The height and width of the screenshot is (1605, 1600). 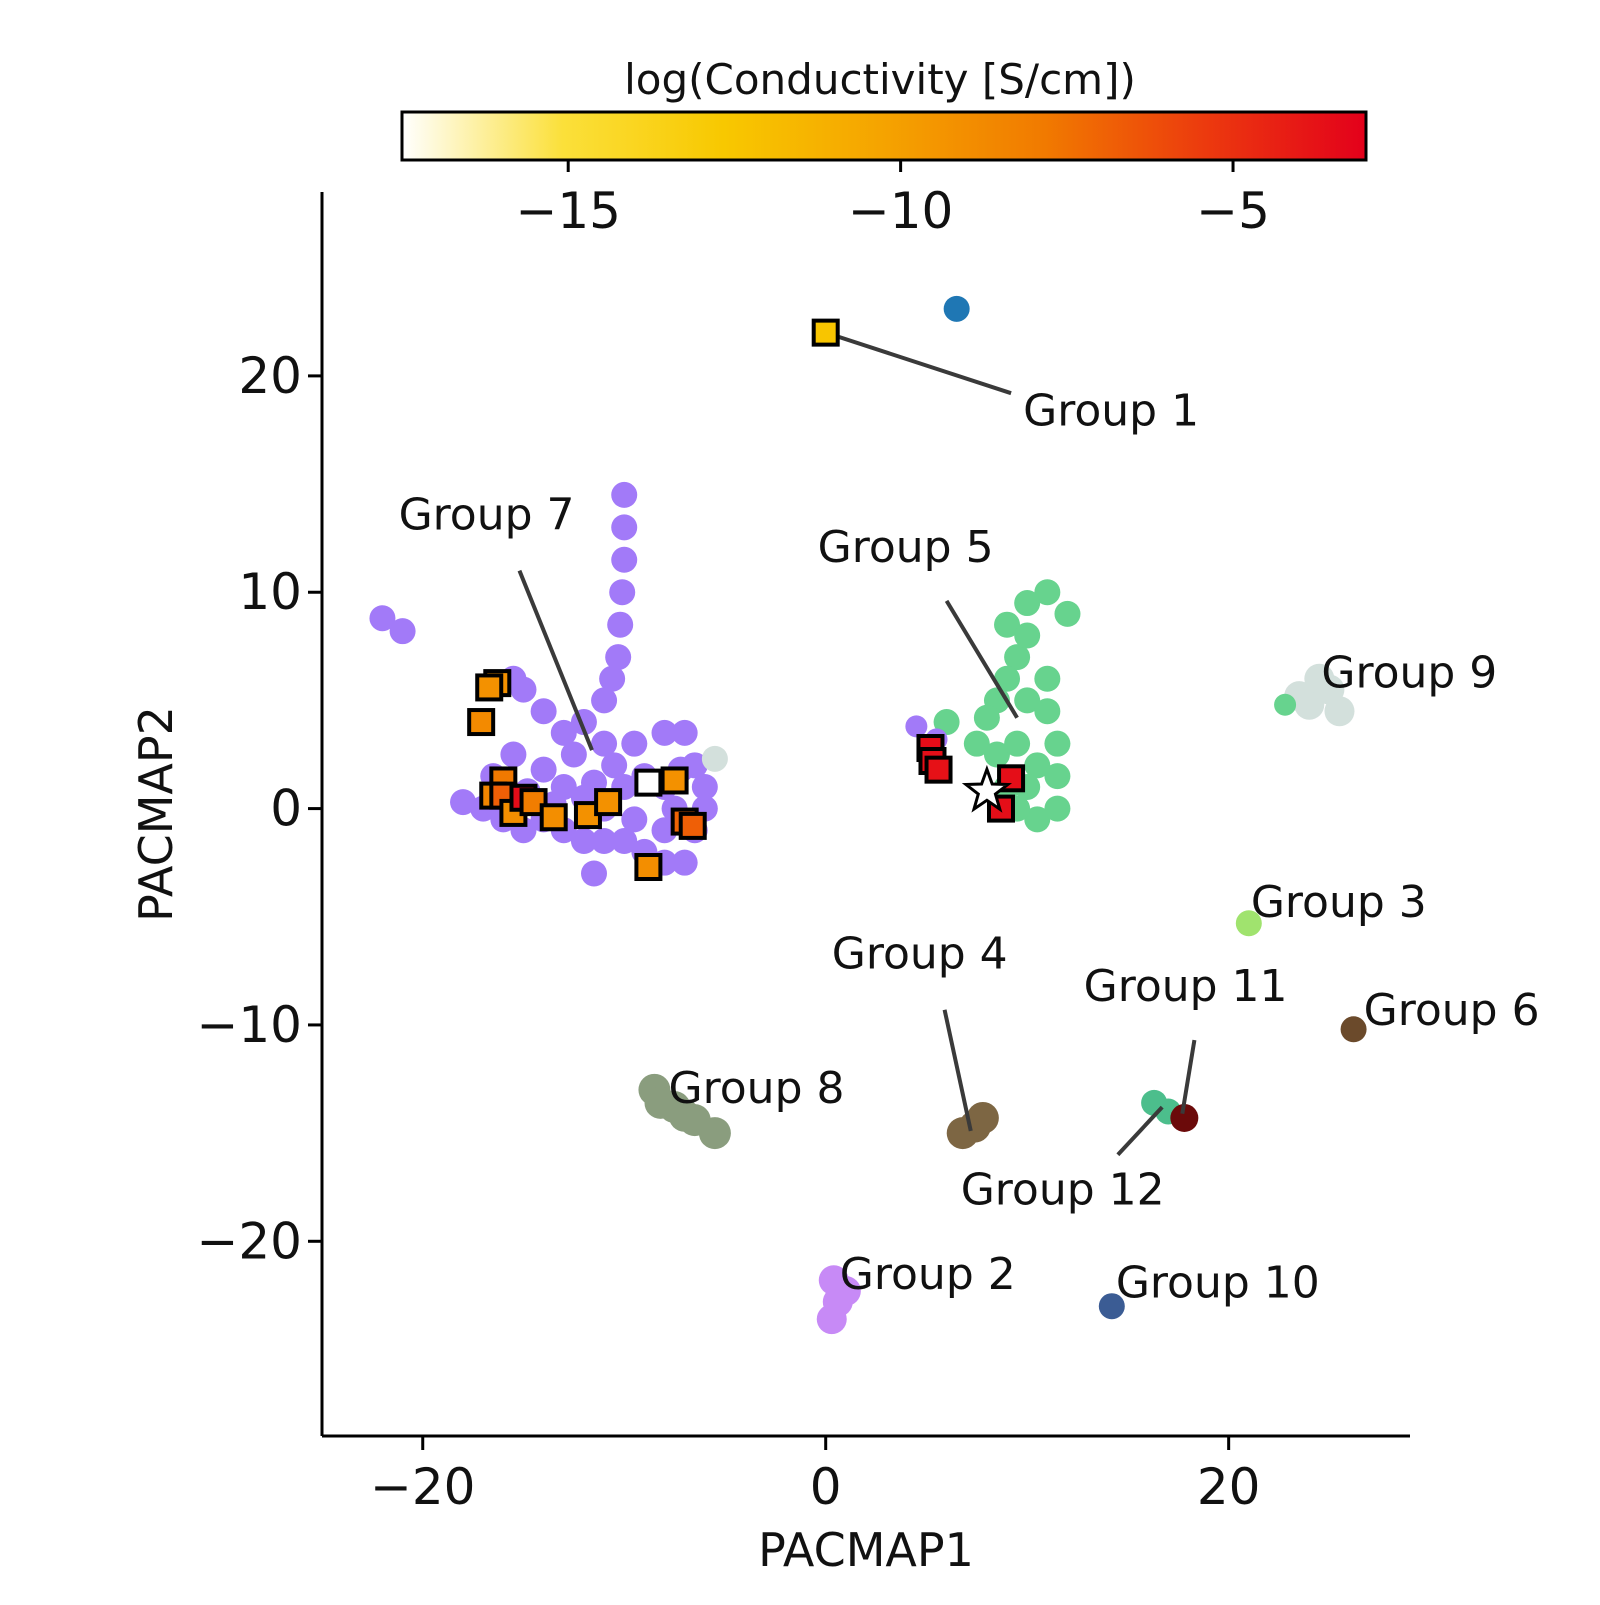 What do you see at coordinates (757, 1088) in the screenshot?
I see `group-annotation-label: Group 8` at bounding box center [757, 1088].